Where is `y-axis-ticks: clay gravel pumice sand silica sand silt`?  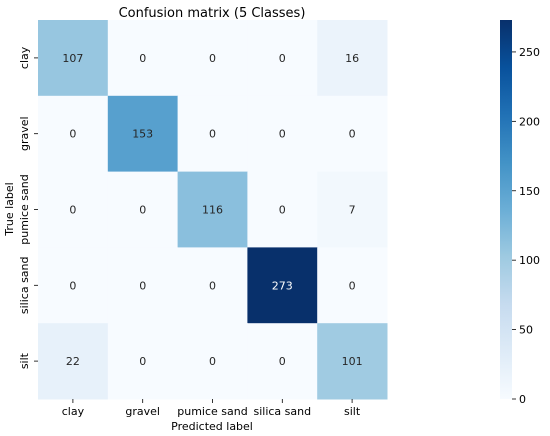 y-axis-ticks: clay gravel pumice sand silica sand silt is located at coordinates (28, 207).